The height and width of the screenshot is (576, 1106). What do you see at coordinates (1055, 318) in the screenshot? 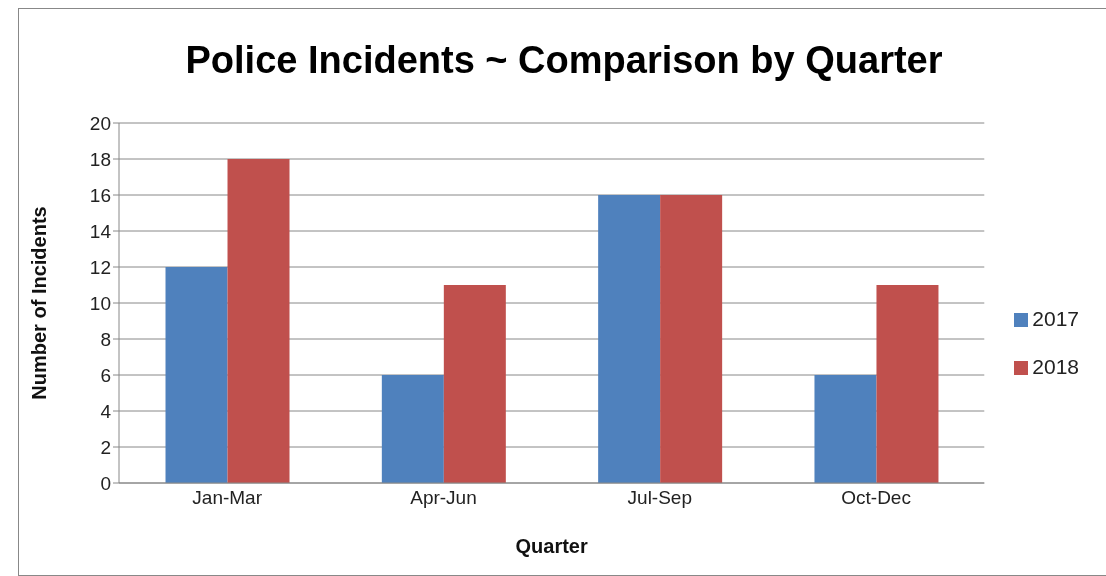
I see `legend-label: 2017` at bounding box center [1055, 318].